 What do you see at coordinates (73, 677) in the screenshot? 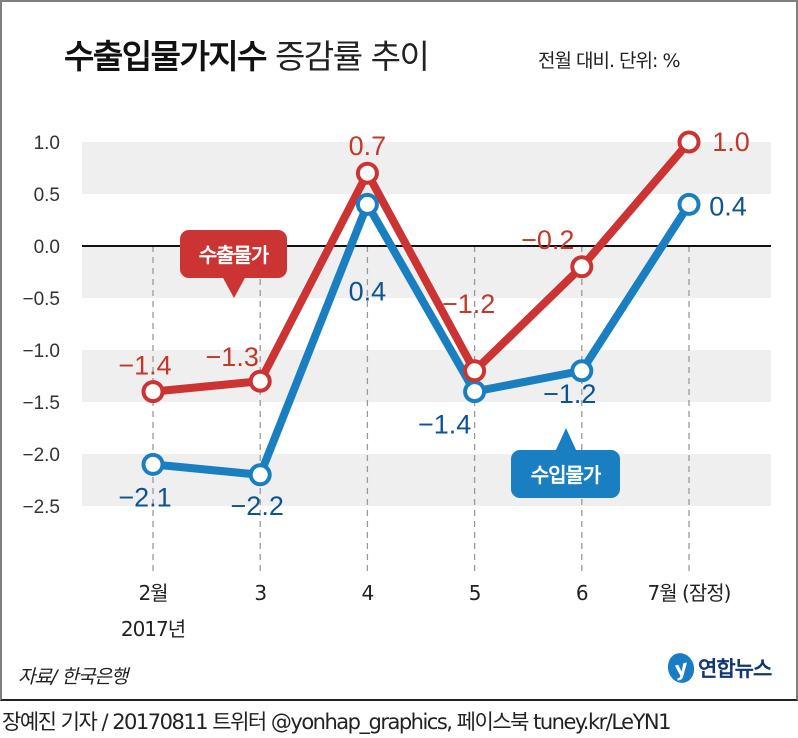
I see `source-note: 자료/ 한국은행` at bounding box center [73, 677].